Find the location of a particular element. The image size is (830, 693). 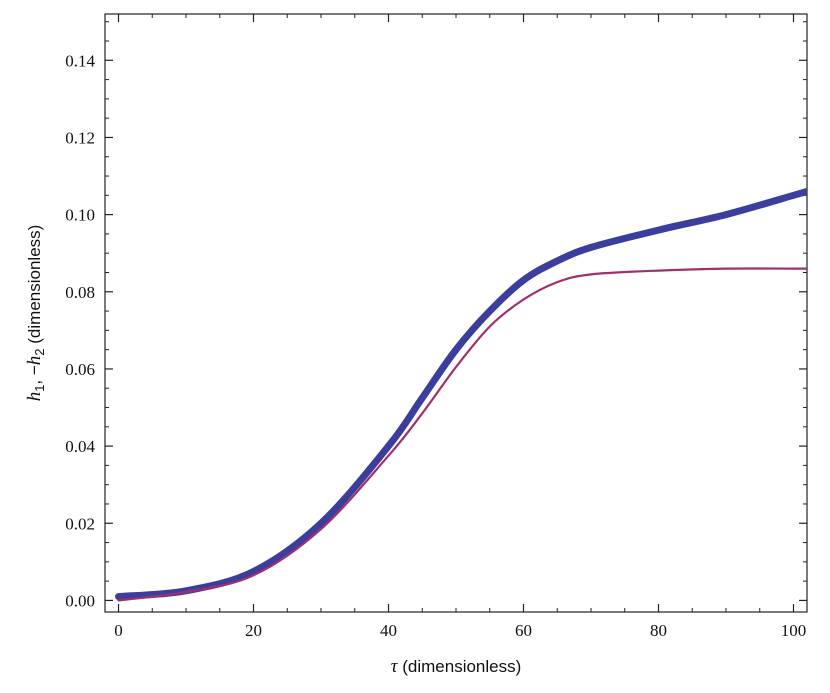

y-tick-label: 0.08 is located at coordinates (80, 292).